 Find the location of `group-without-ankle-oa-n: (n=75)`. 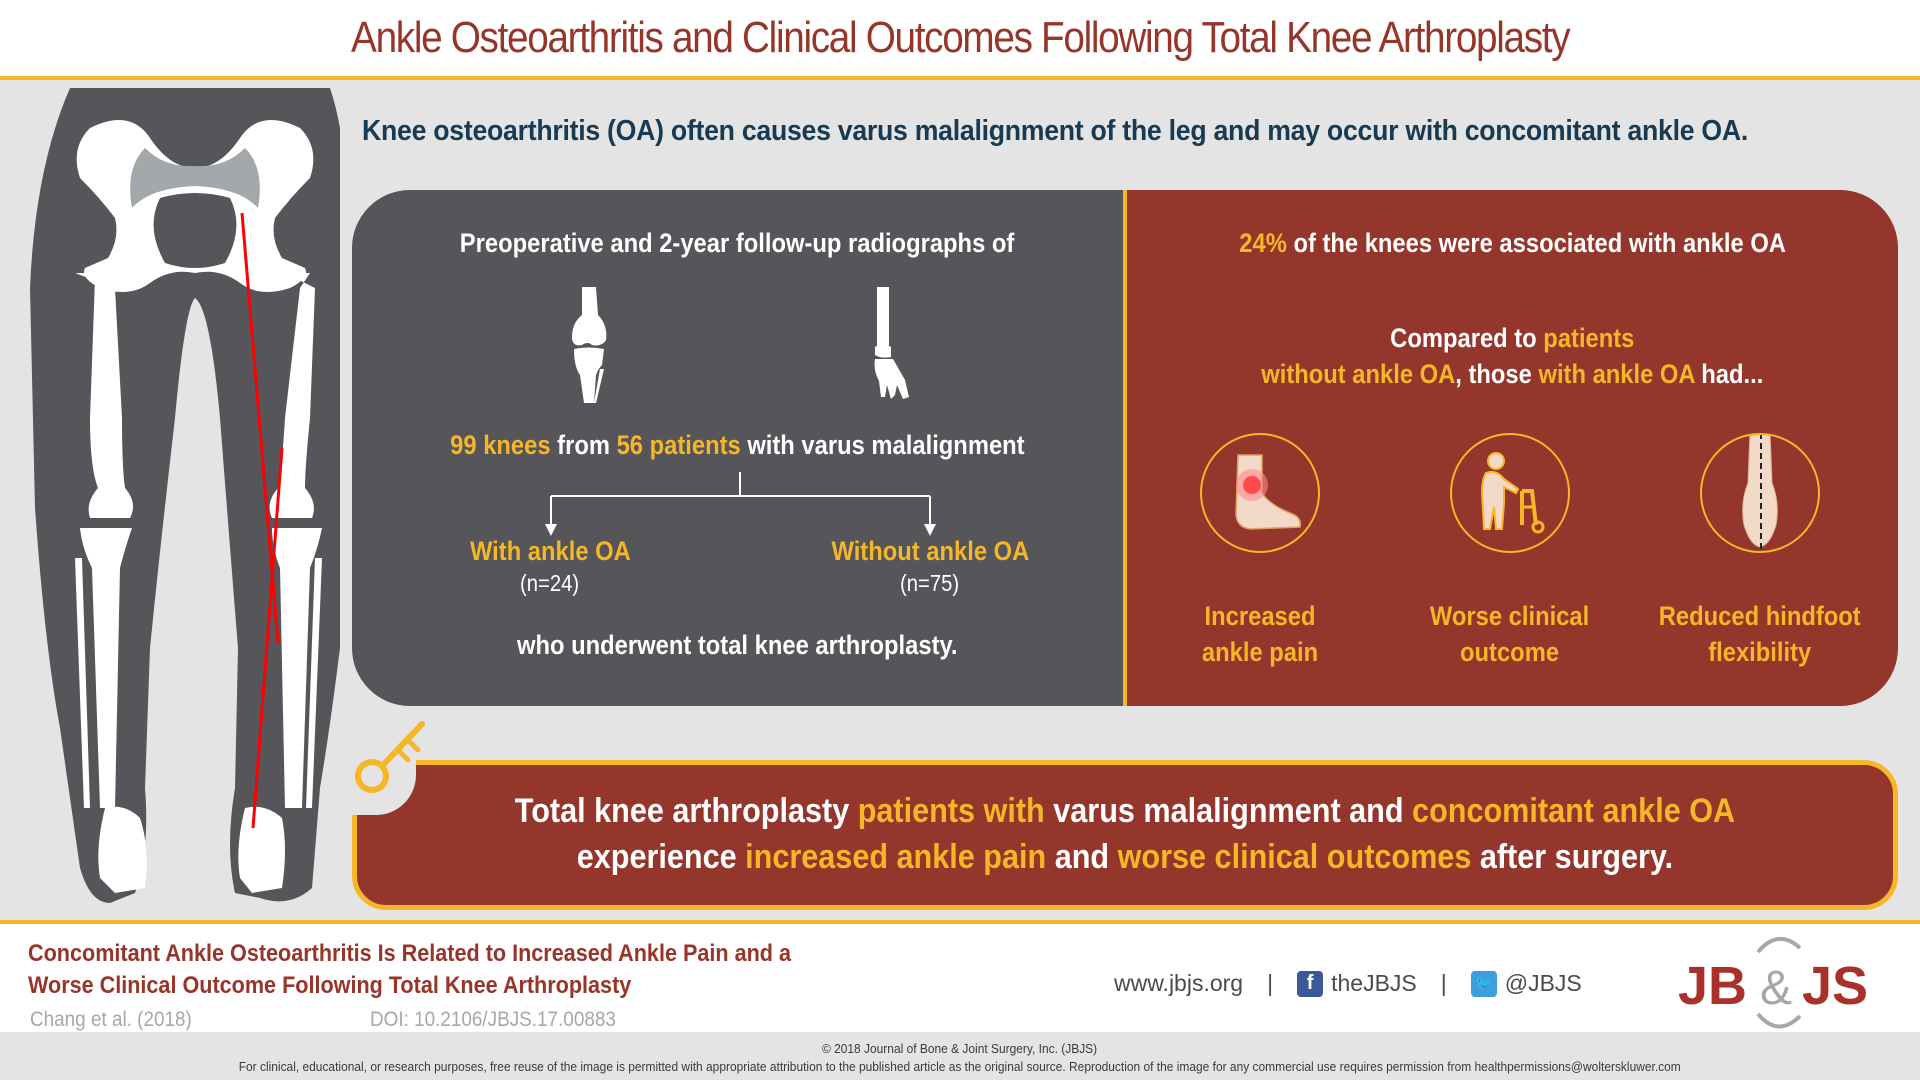

group-without-ankle-oa-n: (n=75) is located at coordinates (930, 583).